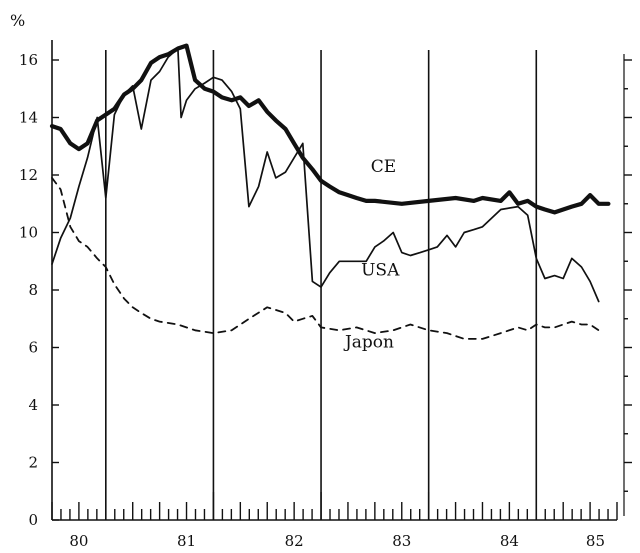  I want to click on x-ticks, so click(334, 506).